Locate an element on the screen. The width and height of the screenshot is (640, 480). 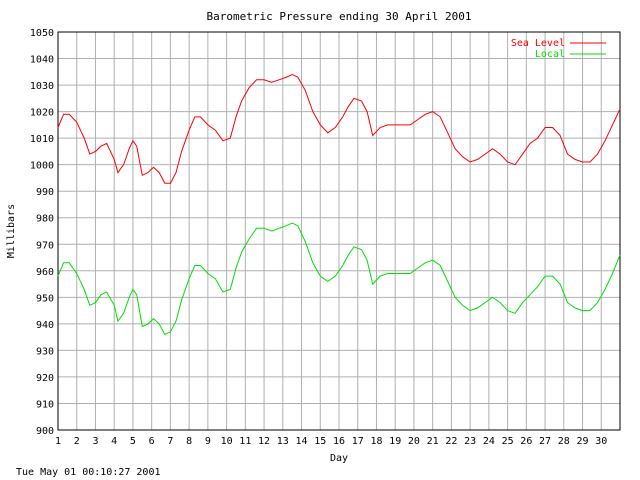
x-tick-label: 21 is located at coordinates (433, 441).